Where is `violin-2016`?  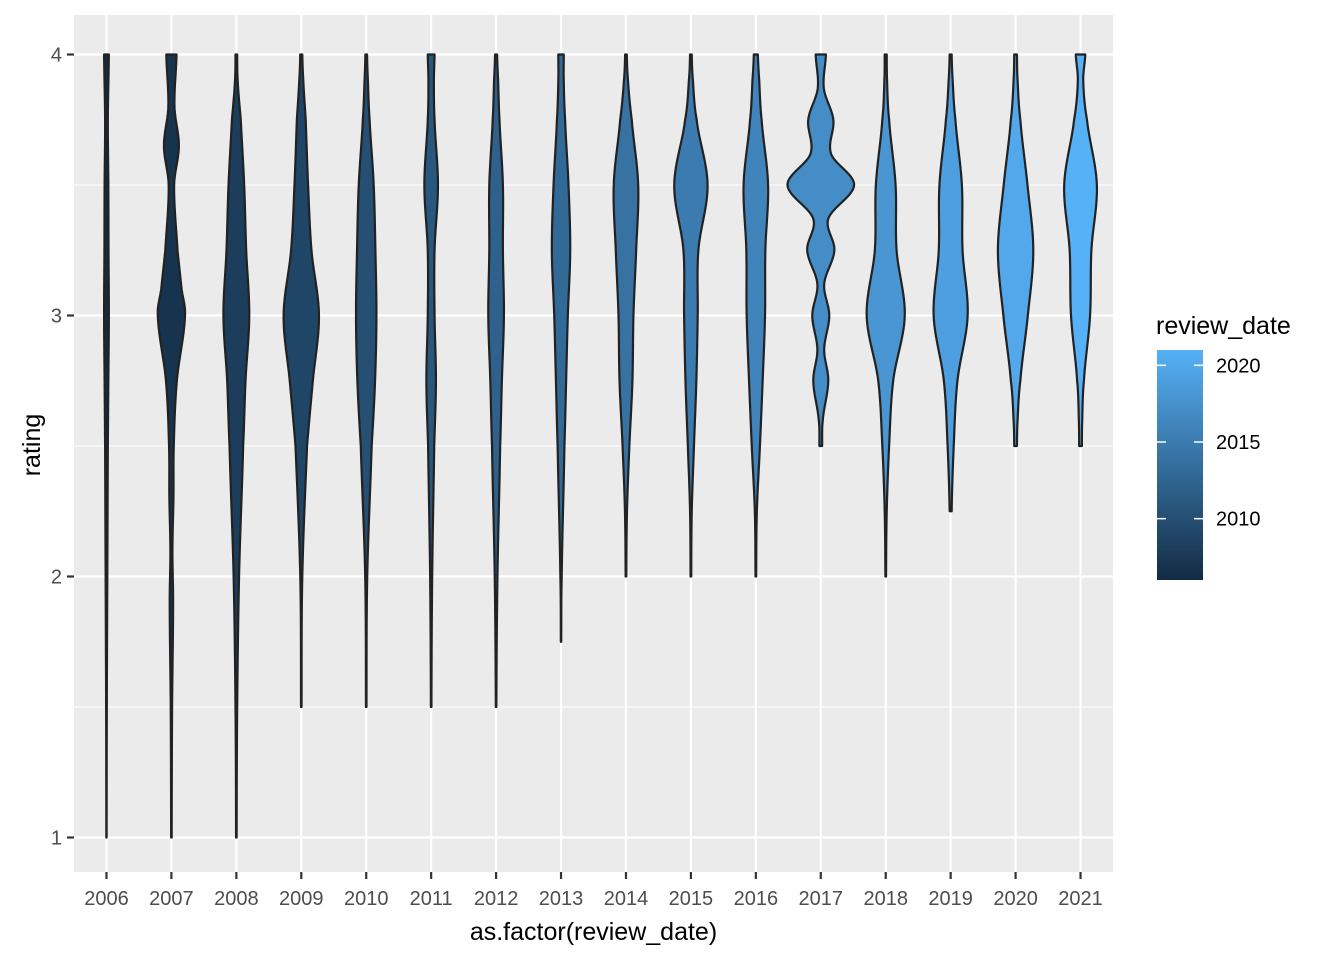 violin-2016 is located at coordinates (756, 315).